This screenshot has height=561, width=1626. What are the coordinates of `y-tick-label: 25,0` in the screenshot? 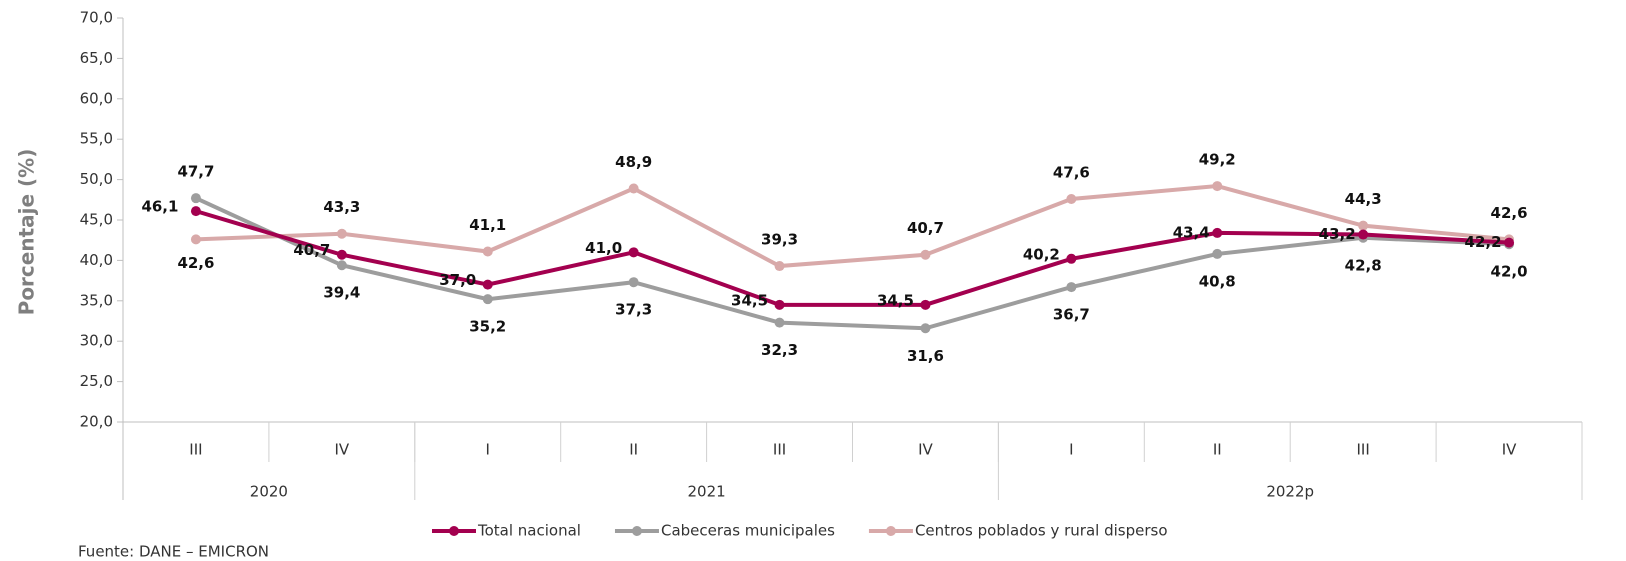 It's located at (96, 381).